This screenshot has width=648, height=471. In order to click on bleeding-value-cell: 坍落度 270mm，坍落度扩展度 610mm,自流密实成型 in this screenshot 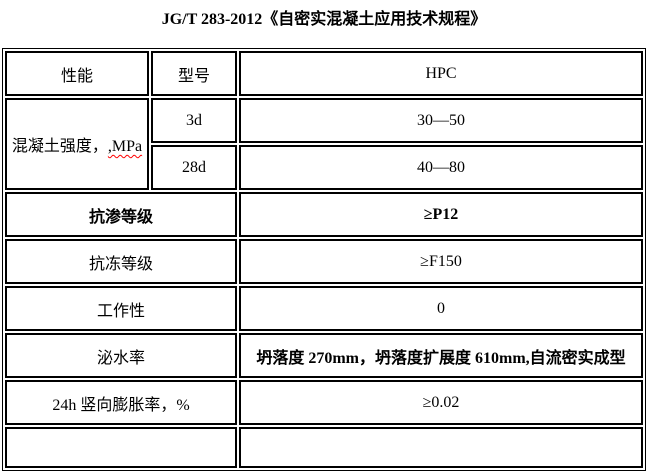, I will do `click(441, 355)`.